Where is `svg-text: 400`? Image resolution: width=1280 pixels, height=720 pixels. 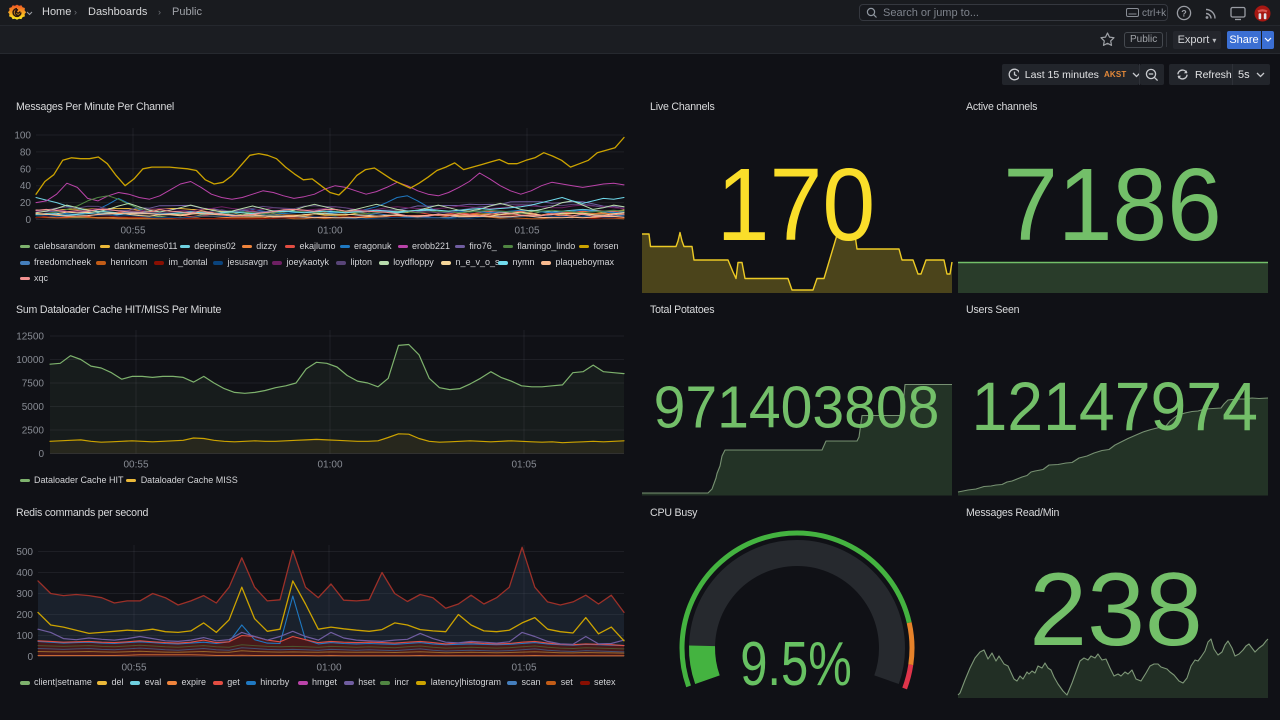 svg-text: 400 is located at coordinates (24, 573).